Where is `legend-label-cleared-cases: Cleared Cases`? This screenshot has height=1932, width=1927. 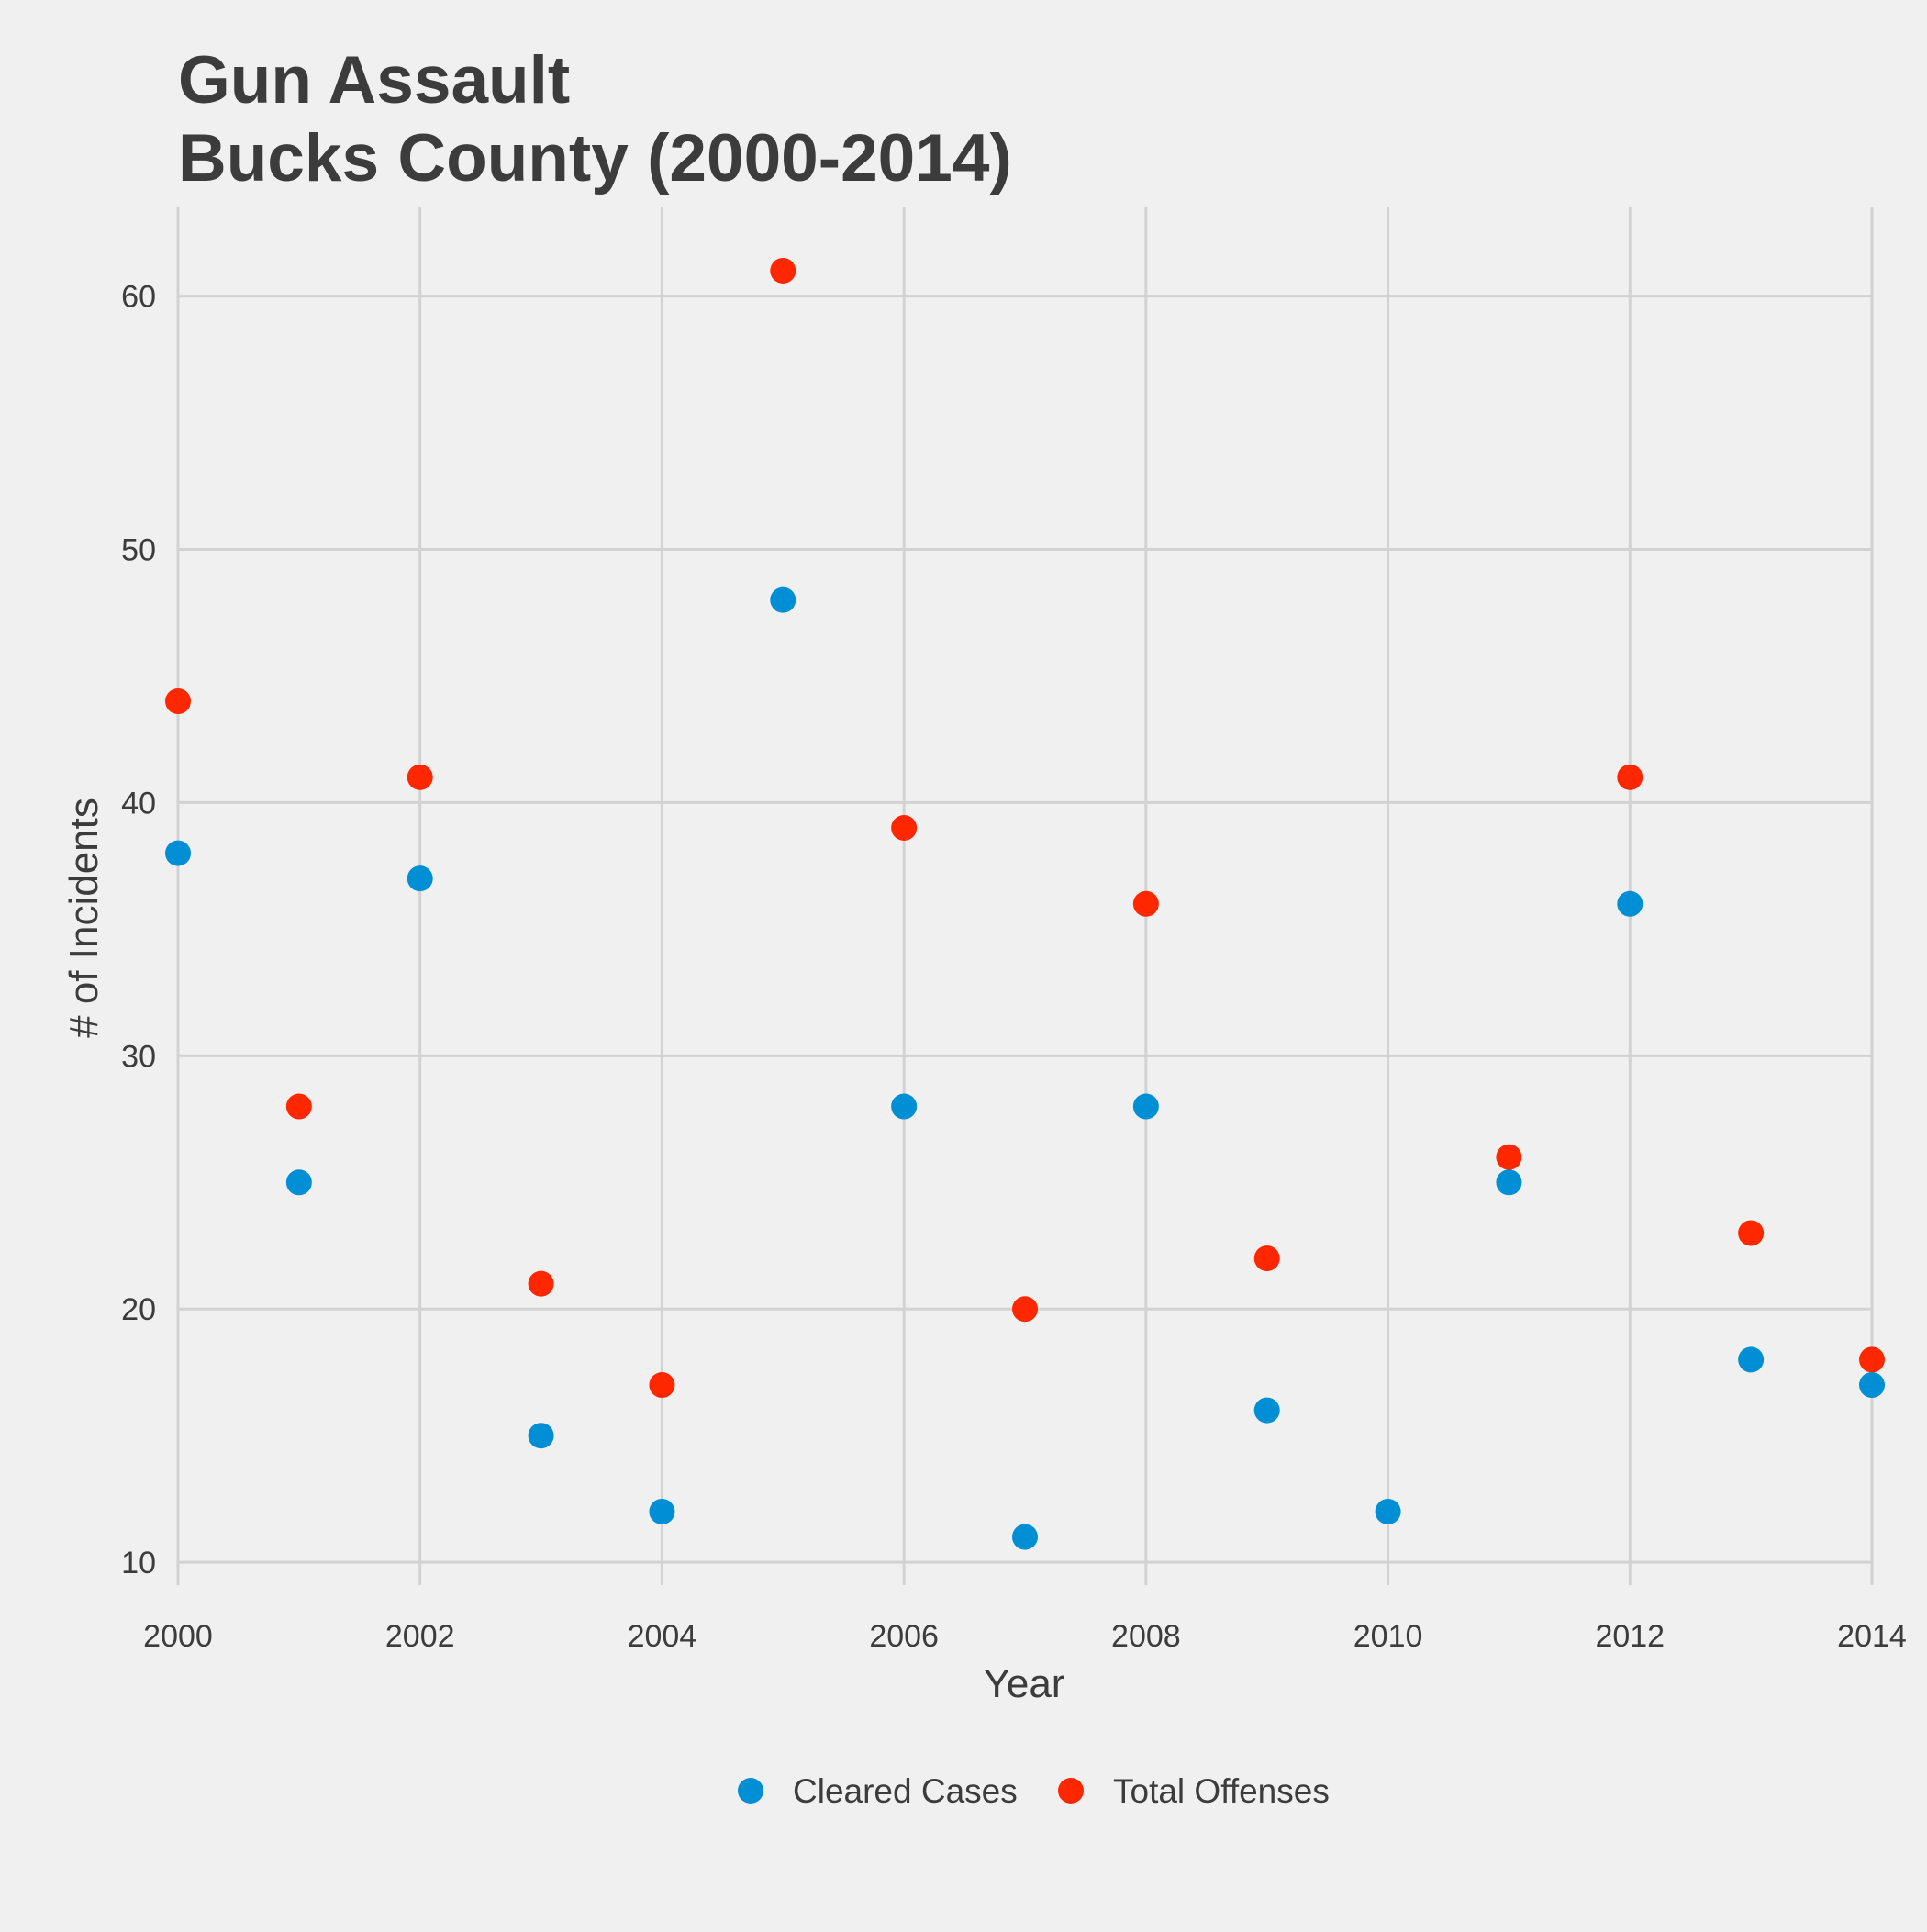 legend-label-cleared-cases: Cleared Cases is located at coordinates (905, 1791).